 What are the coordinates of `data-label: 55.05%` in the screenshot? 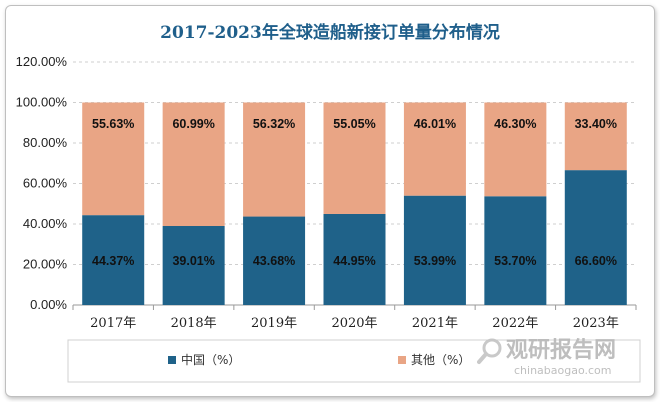 It's located at (354, 124).